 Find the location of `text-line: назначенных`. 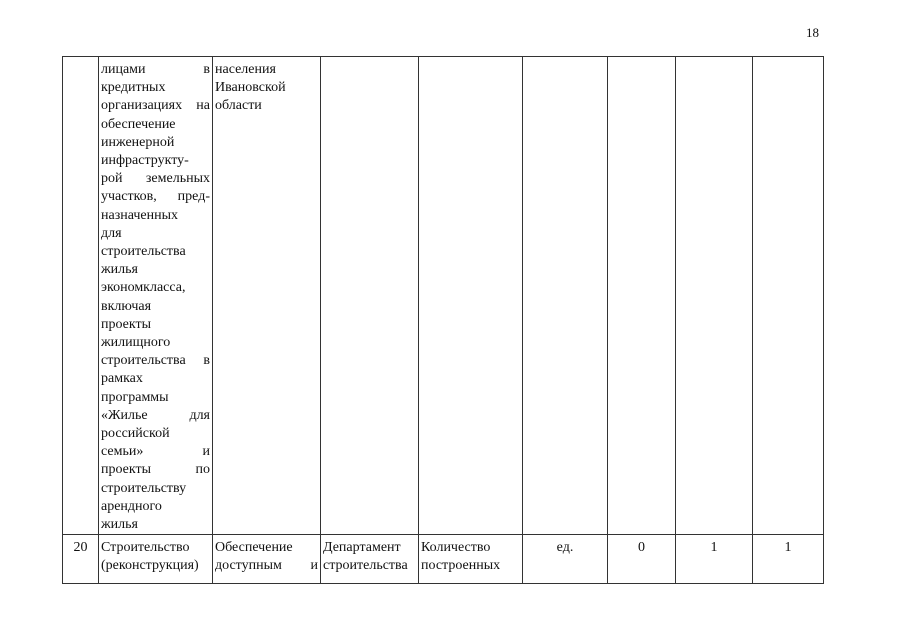

text-line: назначенных is located at coordinates (140, 215).